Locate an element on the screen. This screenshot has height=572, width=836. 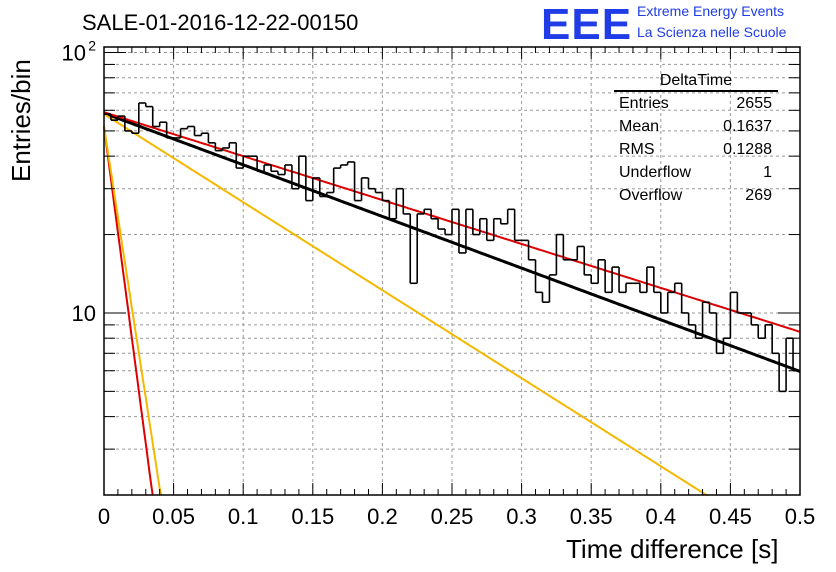
x-tick-label: 0.4 is located at coordinates (661, 516).